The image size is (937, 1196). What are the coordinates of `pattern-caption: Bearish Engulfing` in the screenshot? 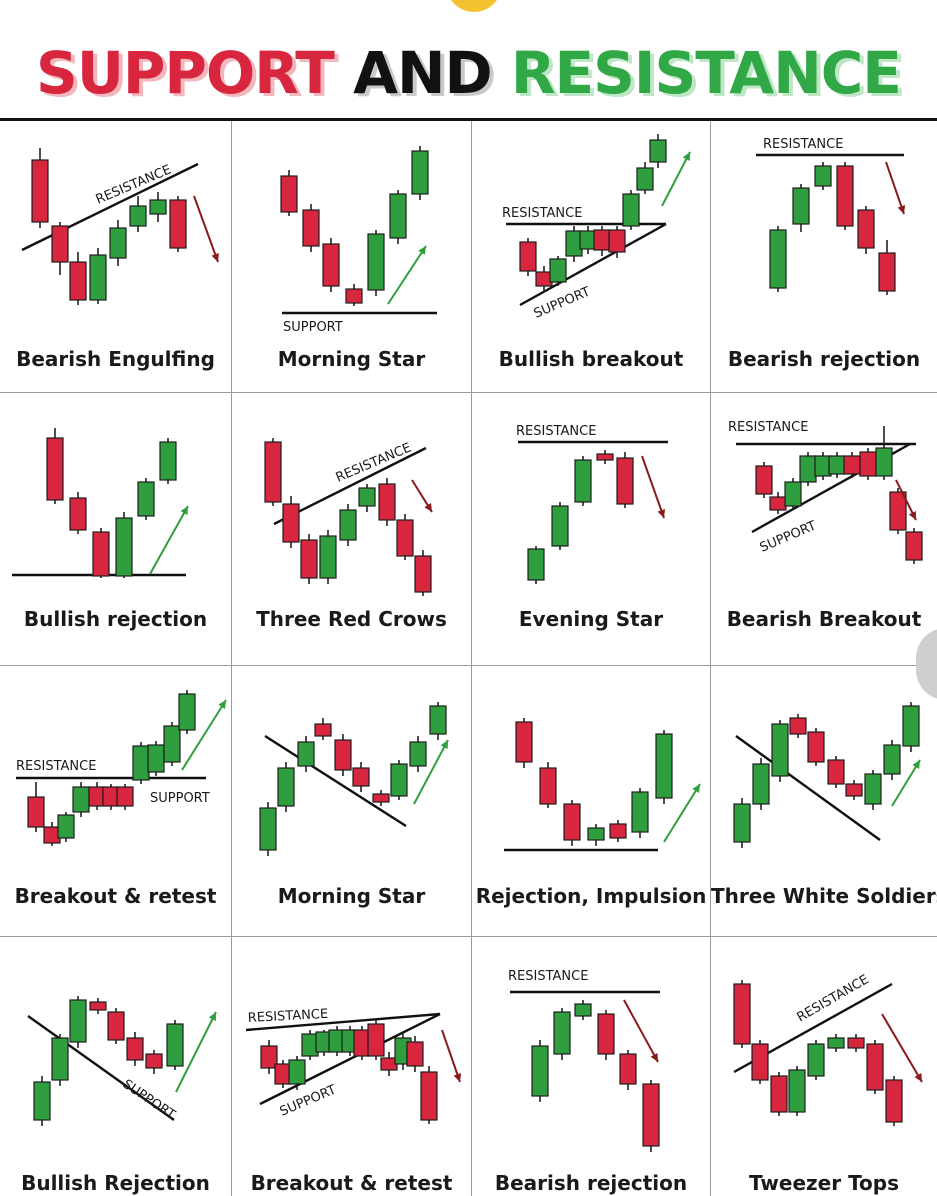 It's located at (115, 359).